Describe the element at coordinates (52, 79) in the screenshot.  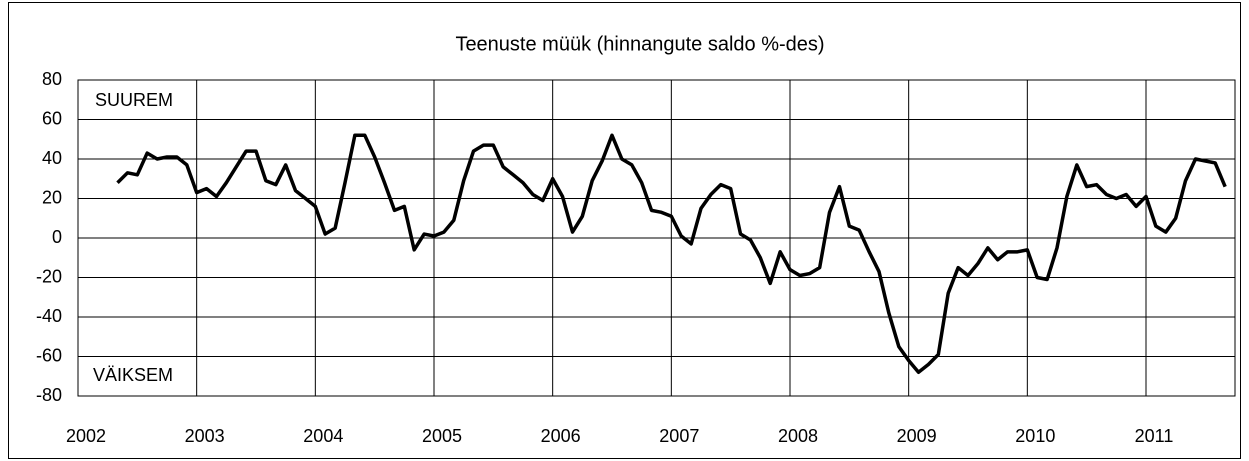
I see `y-tick-label: 80` at that location.